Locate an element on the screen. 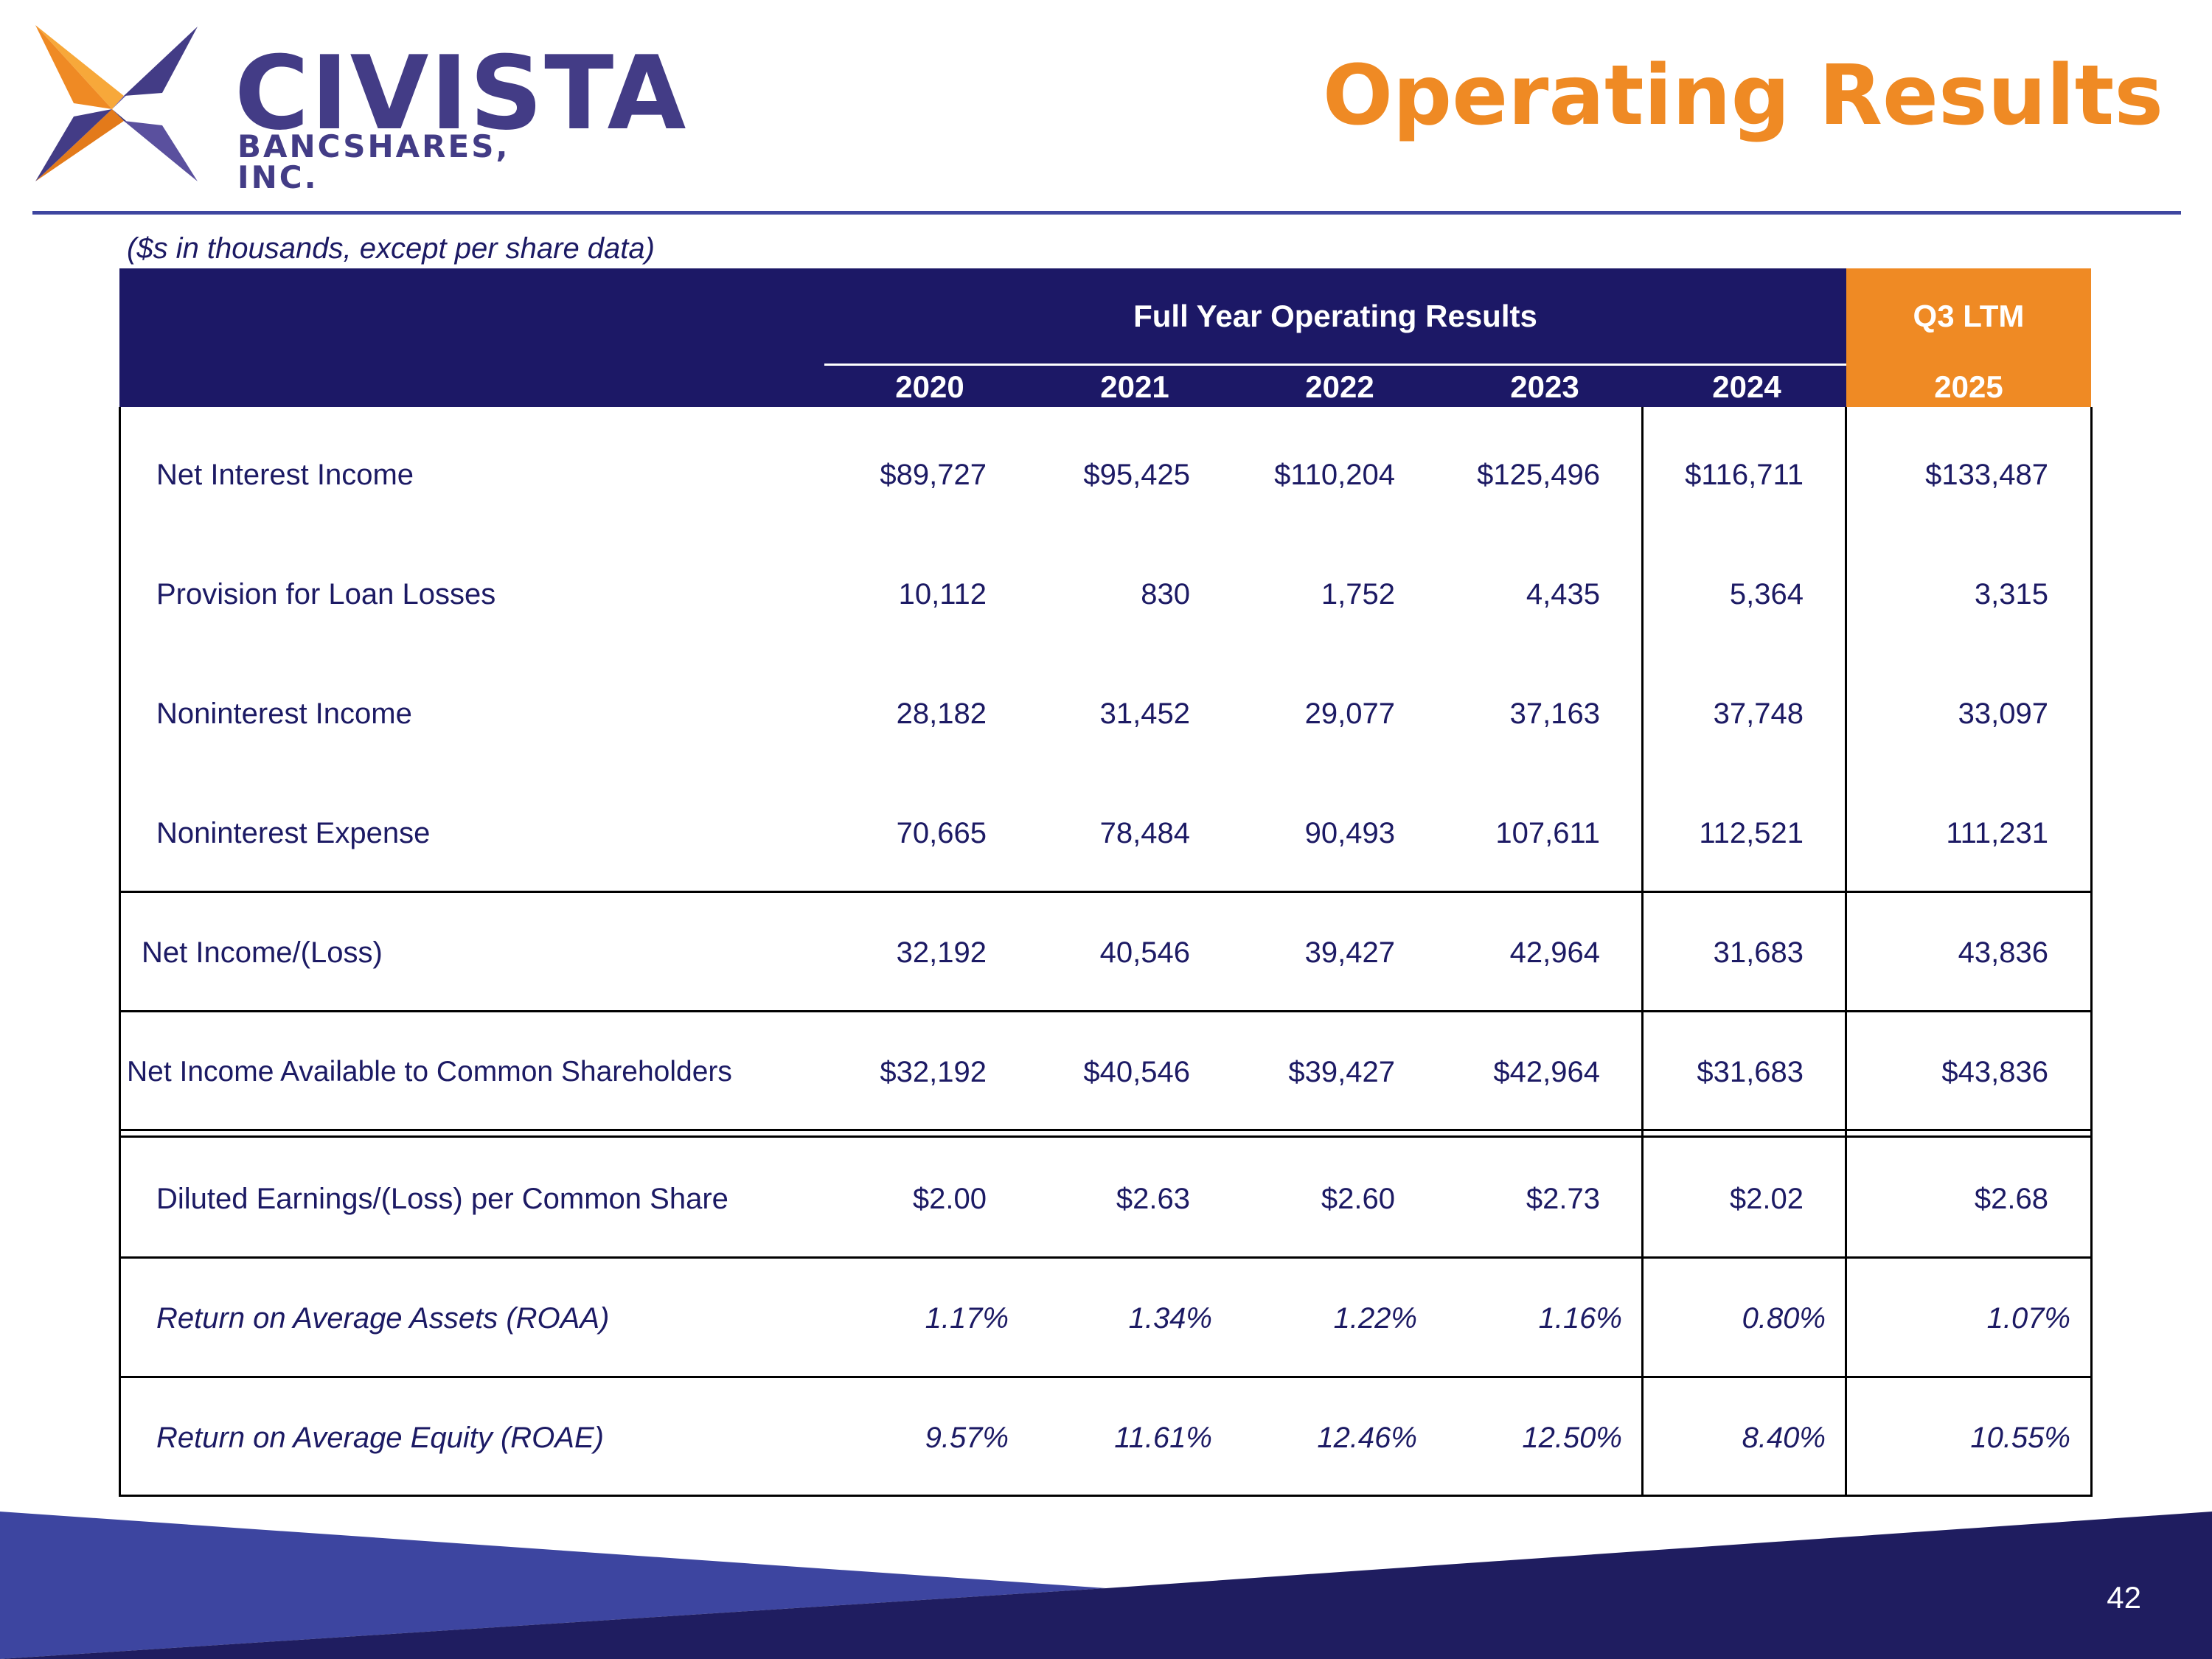 This screenshot has height=1659, width=2212. table-cell: 32,192 is located at coordinates (941, 952).